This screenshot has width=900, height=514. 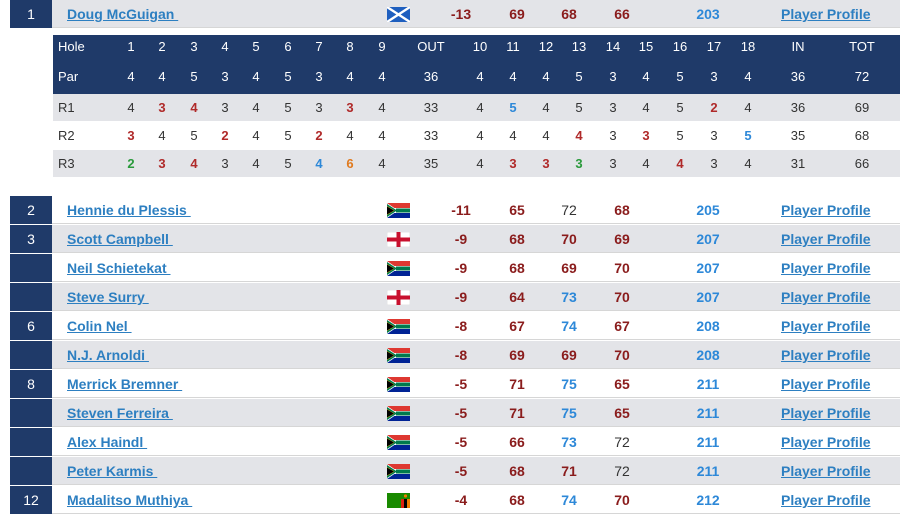 I want to click on hole-number: 8, so click(x=350, y=46).